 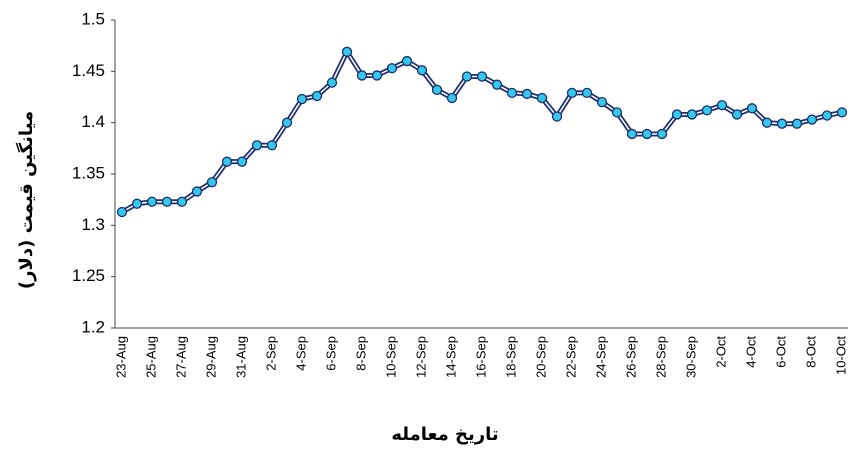 What do you see at coordinates (810, 352) in the screenshot?
I see `x-tick-label: 8-Oct` at bounding box center [810, 352].